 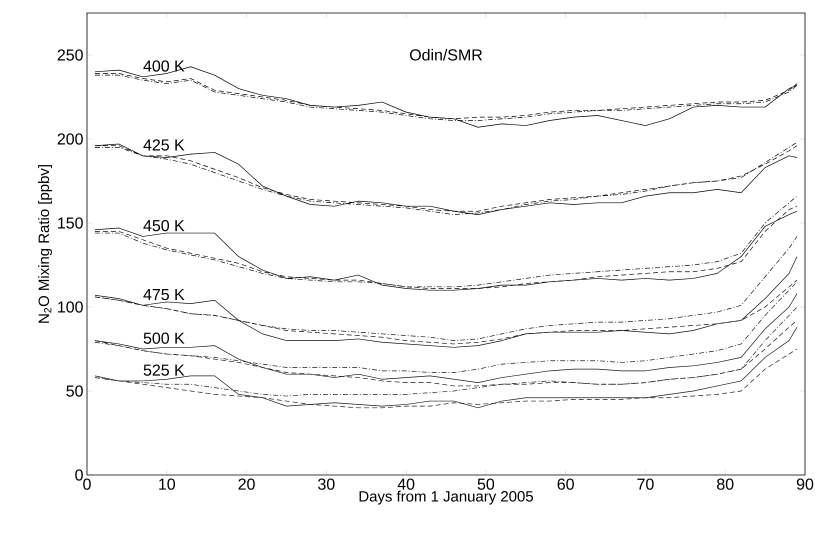 I want to click on x-tick-label: 60, so click(x=566, y=484).